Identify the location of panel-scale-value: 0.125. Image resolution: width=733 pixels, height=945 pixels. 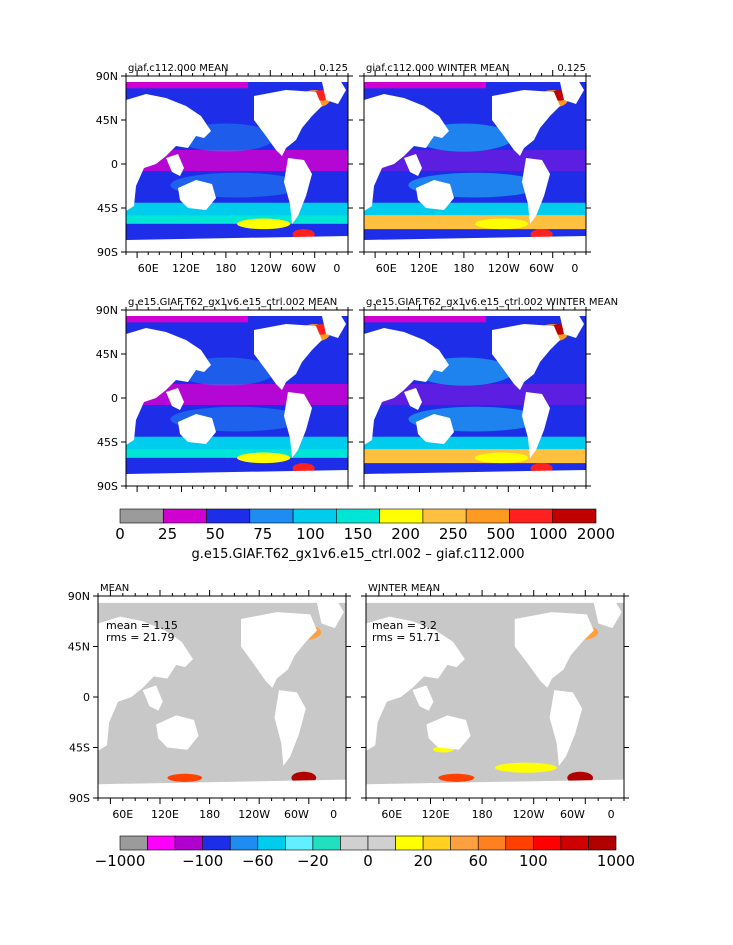
(333, 68).